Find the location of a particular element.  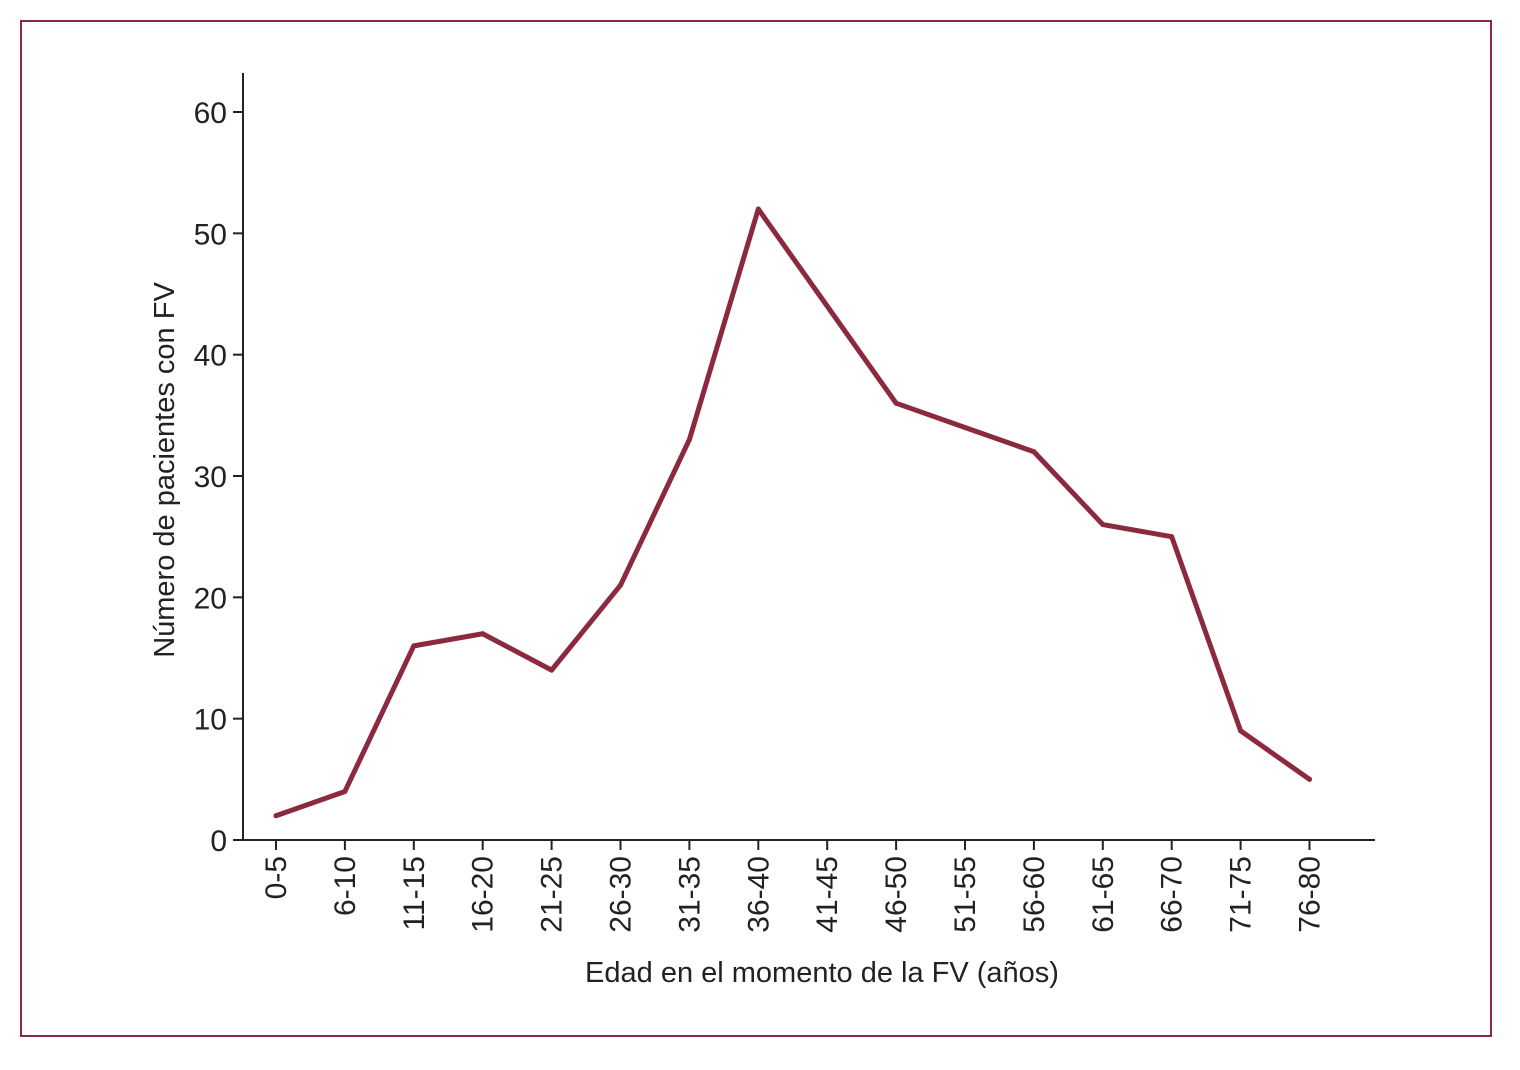

y-tick-label: 0 is located at coordinates (218, 841).